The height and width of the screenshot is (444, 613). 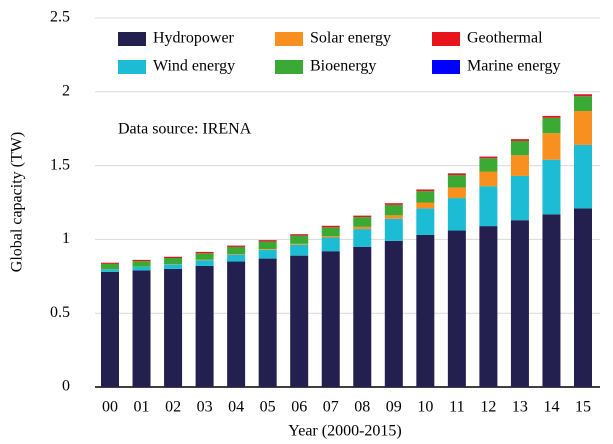 What do you see at coordinates (236, 407) in the screenshot?
I see `x-tick-label: 04` at bounding box center [236, 407].